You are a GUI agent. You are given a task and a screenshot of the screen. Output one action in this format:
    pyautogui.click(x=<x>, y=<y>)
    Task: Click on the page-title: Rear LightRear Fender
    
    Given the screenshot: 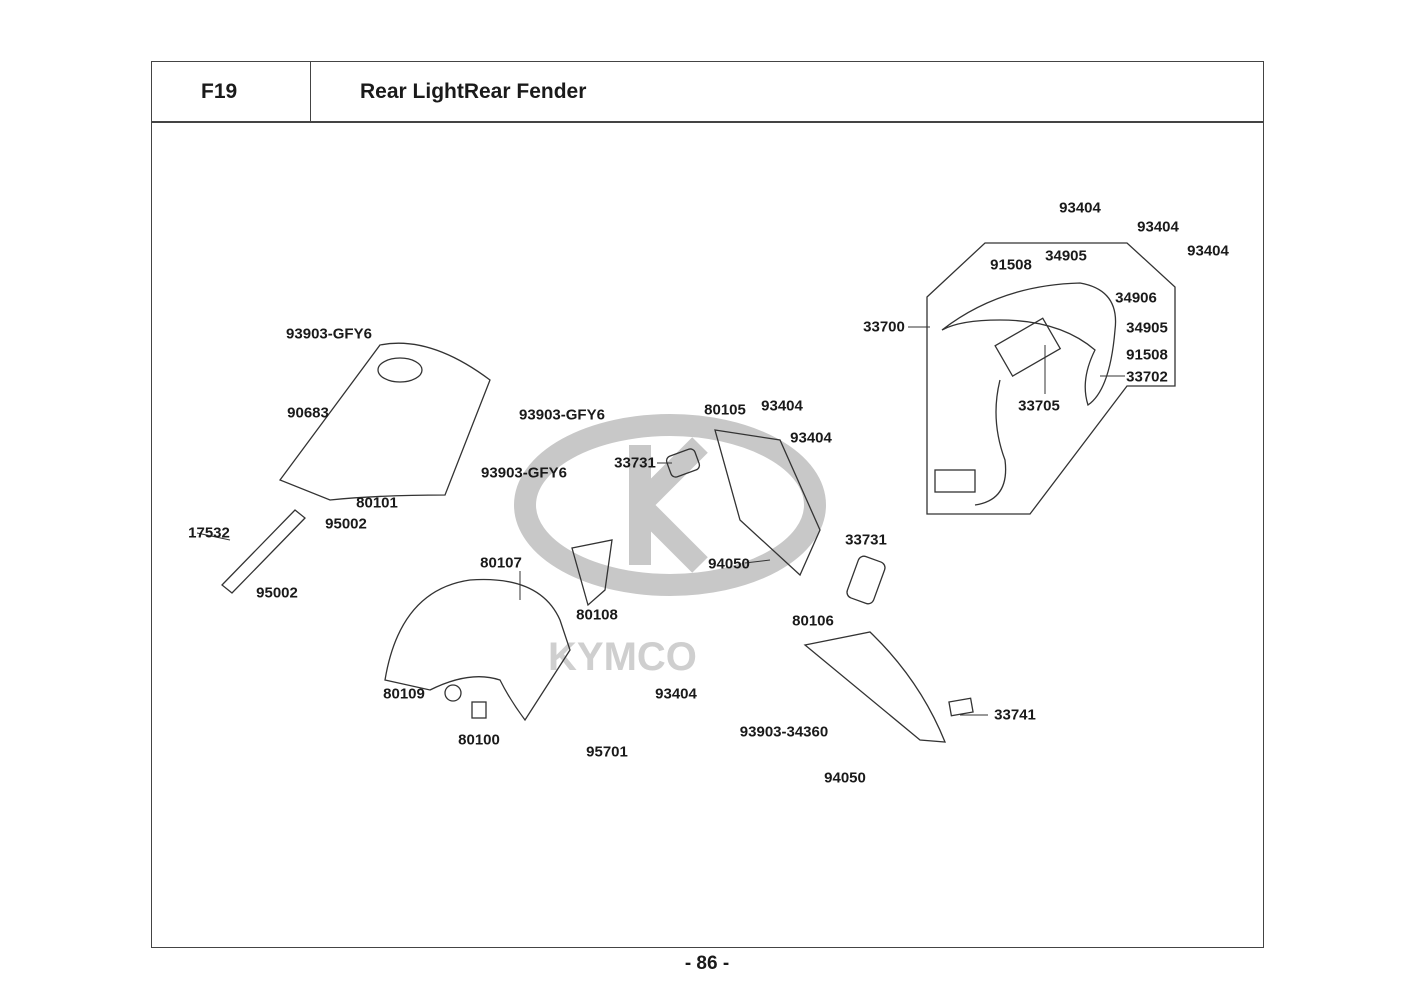 What is the action you would take?
    pyautogui.click(x=473, y=91)
    